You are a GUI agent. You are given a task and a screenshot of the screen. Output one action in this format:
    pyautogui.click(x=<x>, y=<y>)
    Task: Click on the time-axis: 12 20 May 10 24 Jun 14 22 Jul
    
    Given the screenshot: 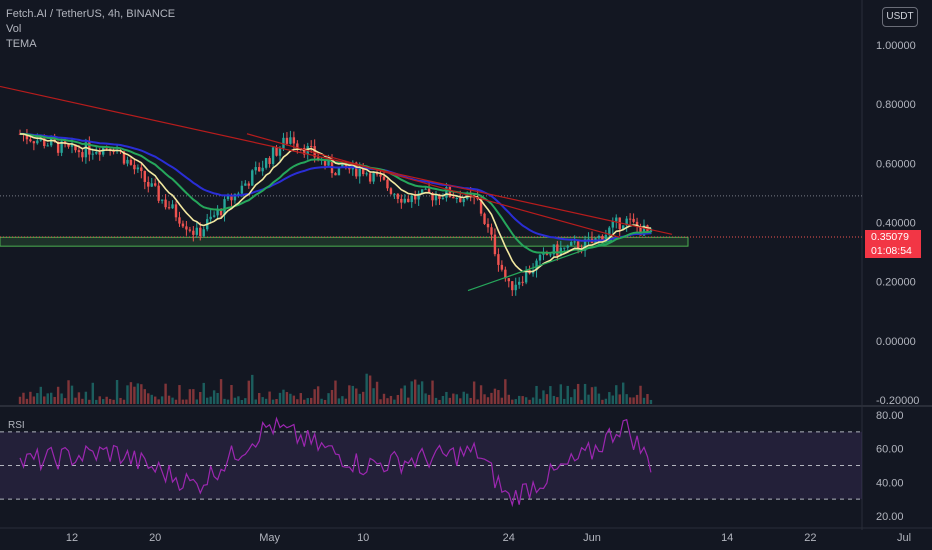 What is the action you would take?
    pyautogui.click(x=488, y=538)
    